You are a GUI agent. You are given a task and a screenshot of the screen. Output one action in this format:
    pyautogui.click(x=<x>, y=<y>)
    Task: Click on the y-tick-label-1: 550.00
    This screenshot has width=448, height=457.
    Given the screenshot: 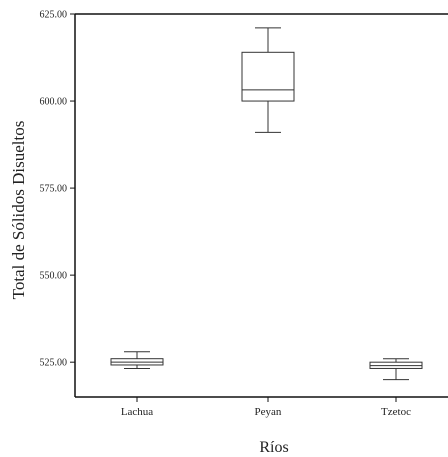 What is the action you would take?
    pyautogui.click(x=54, y=276)
    